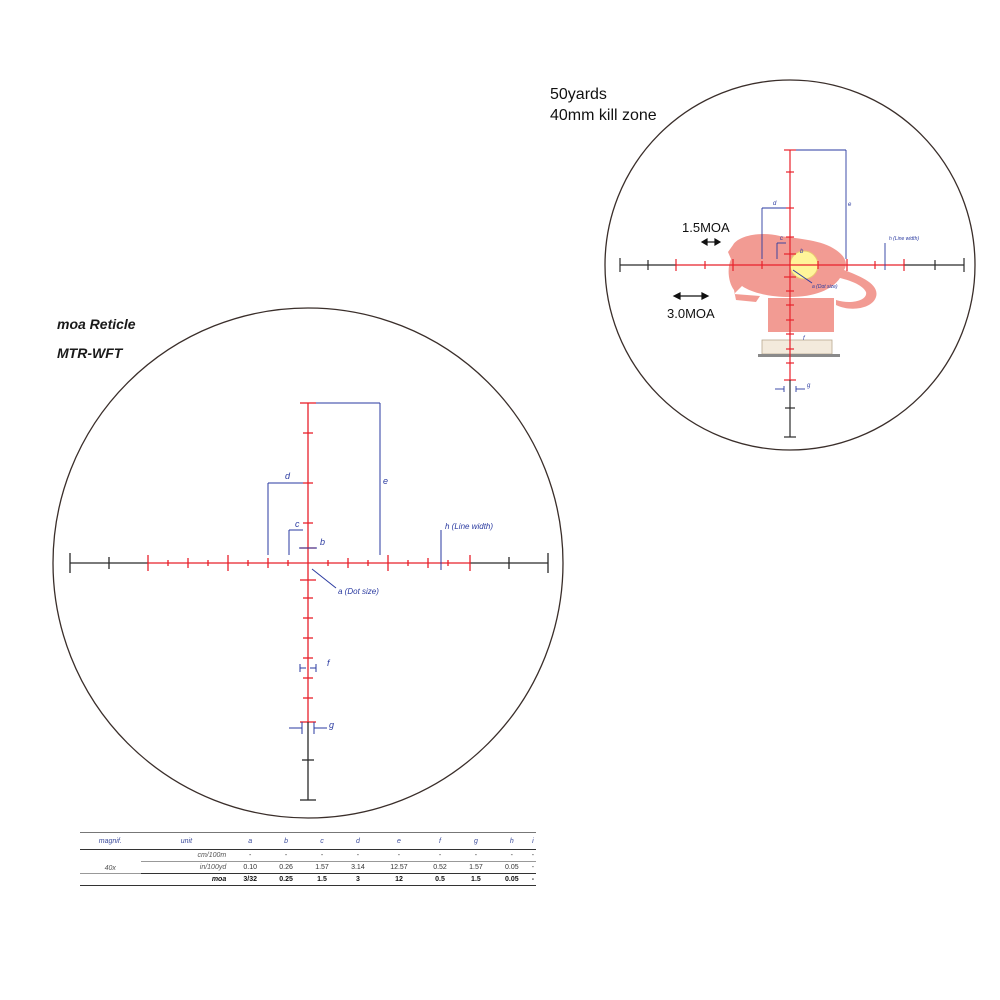  I want to click on inset-label-f: f, so click(804, 339).